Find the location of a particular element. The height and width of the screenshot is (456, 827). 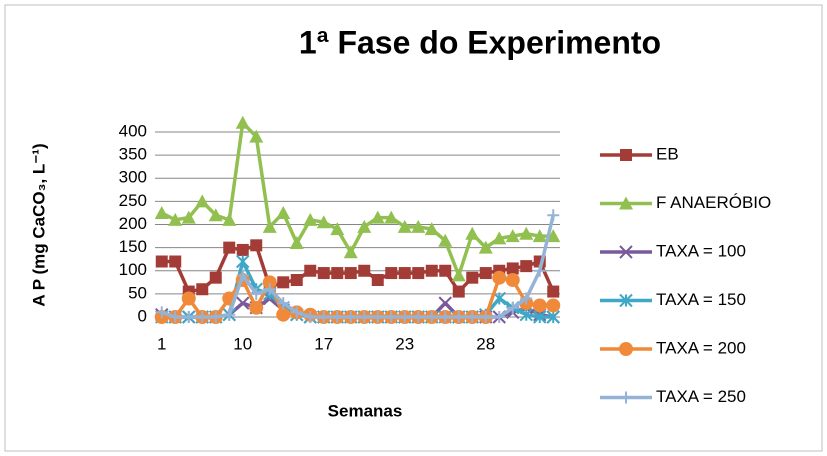

legend-label: EB is located at coordinates (667, 153).